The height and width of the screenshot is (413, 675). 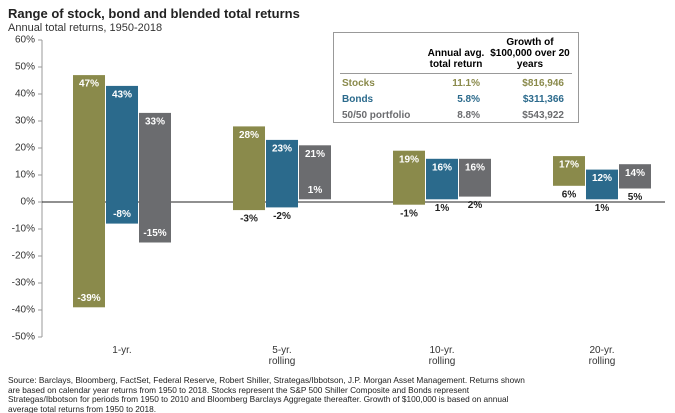 I want to click on y-tick-label: -20%, so click(x=23, y=256).